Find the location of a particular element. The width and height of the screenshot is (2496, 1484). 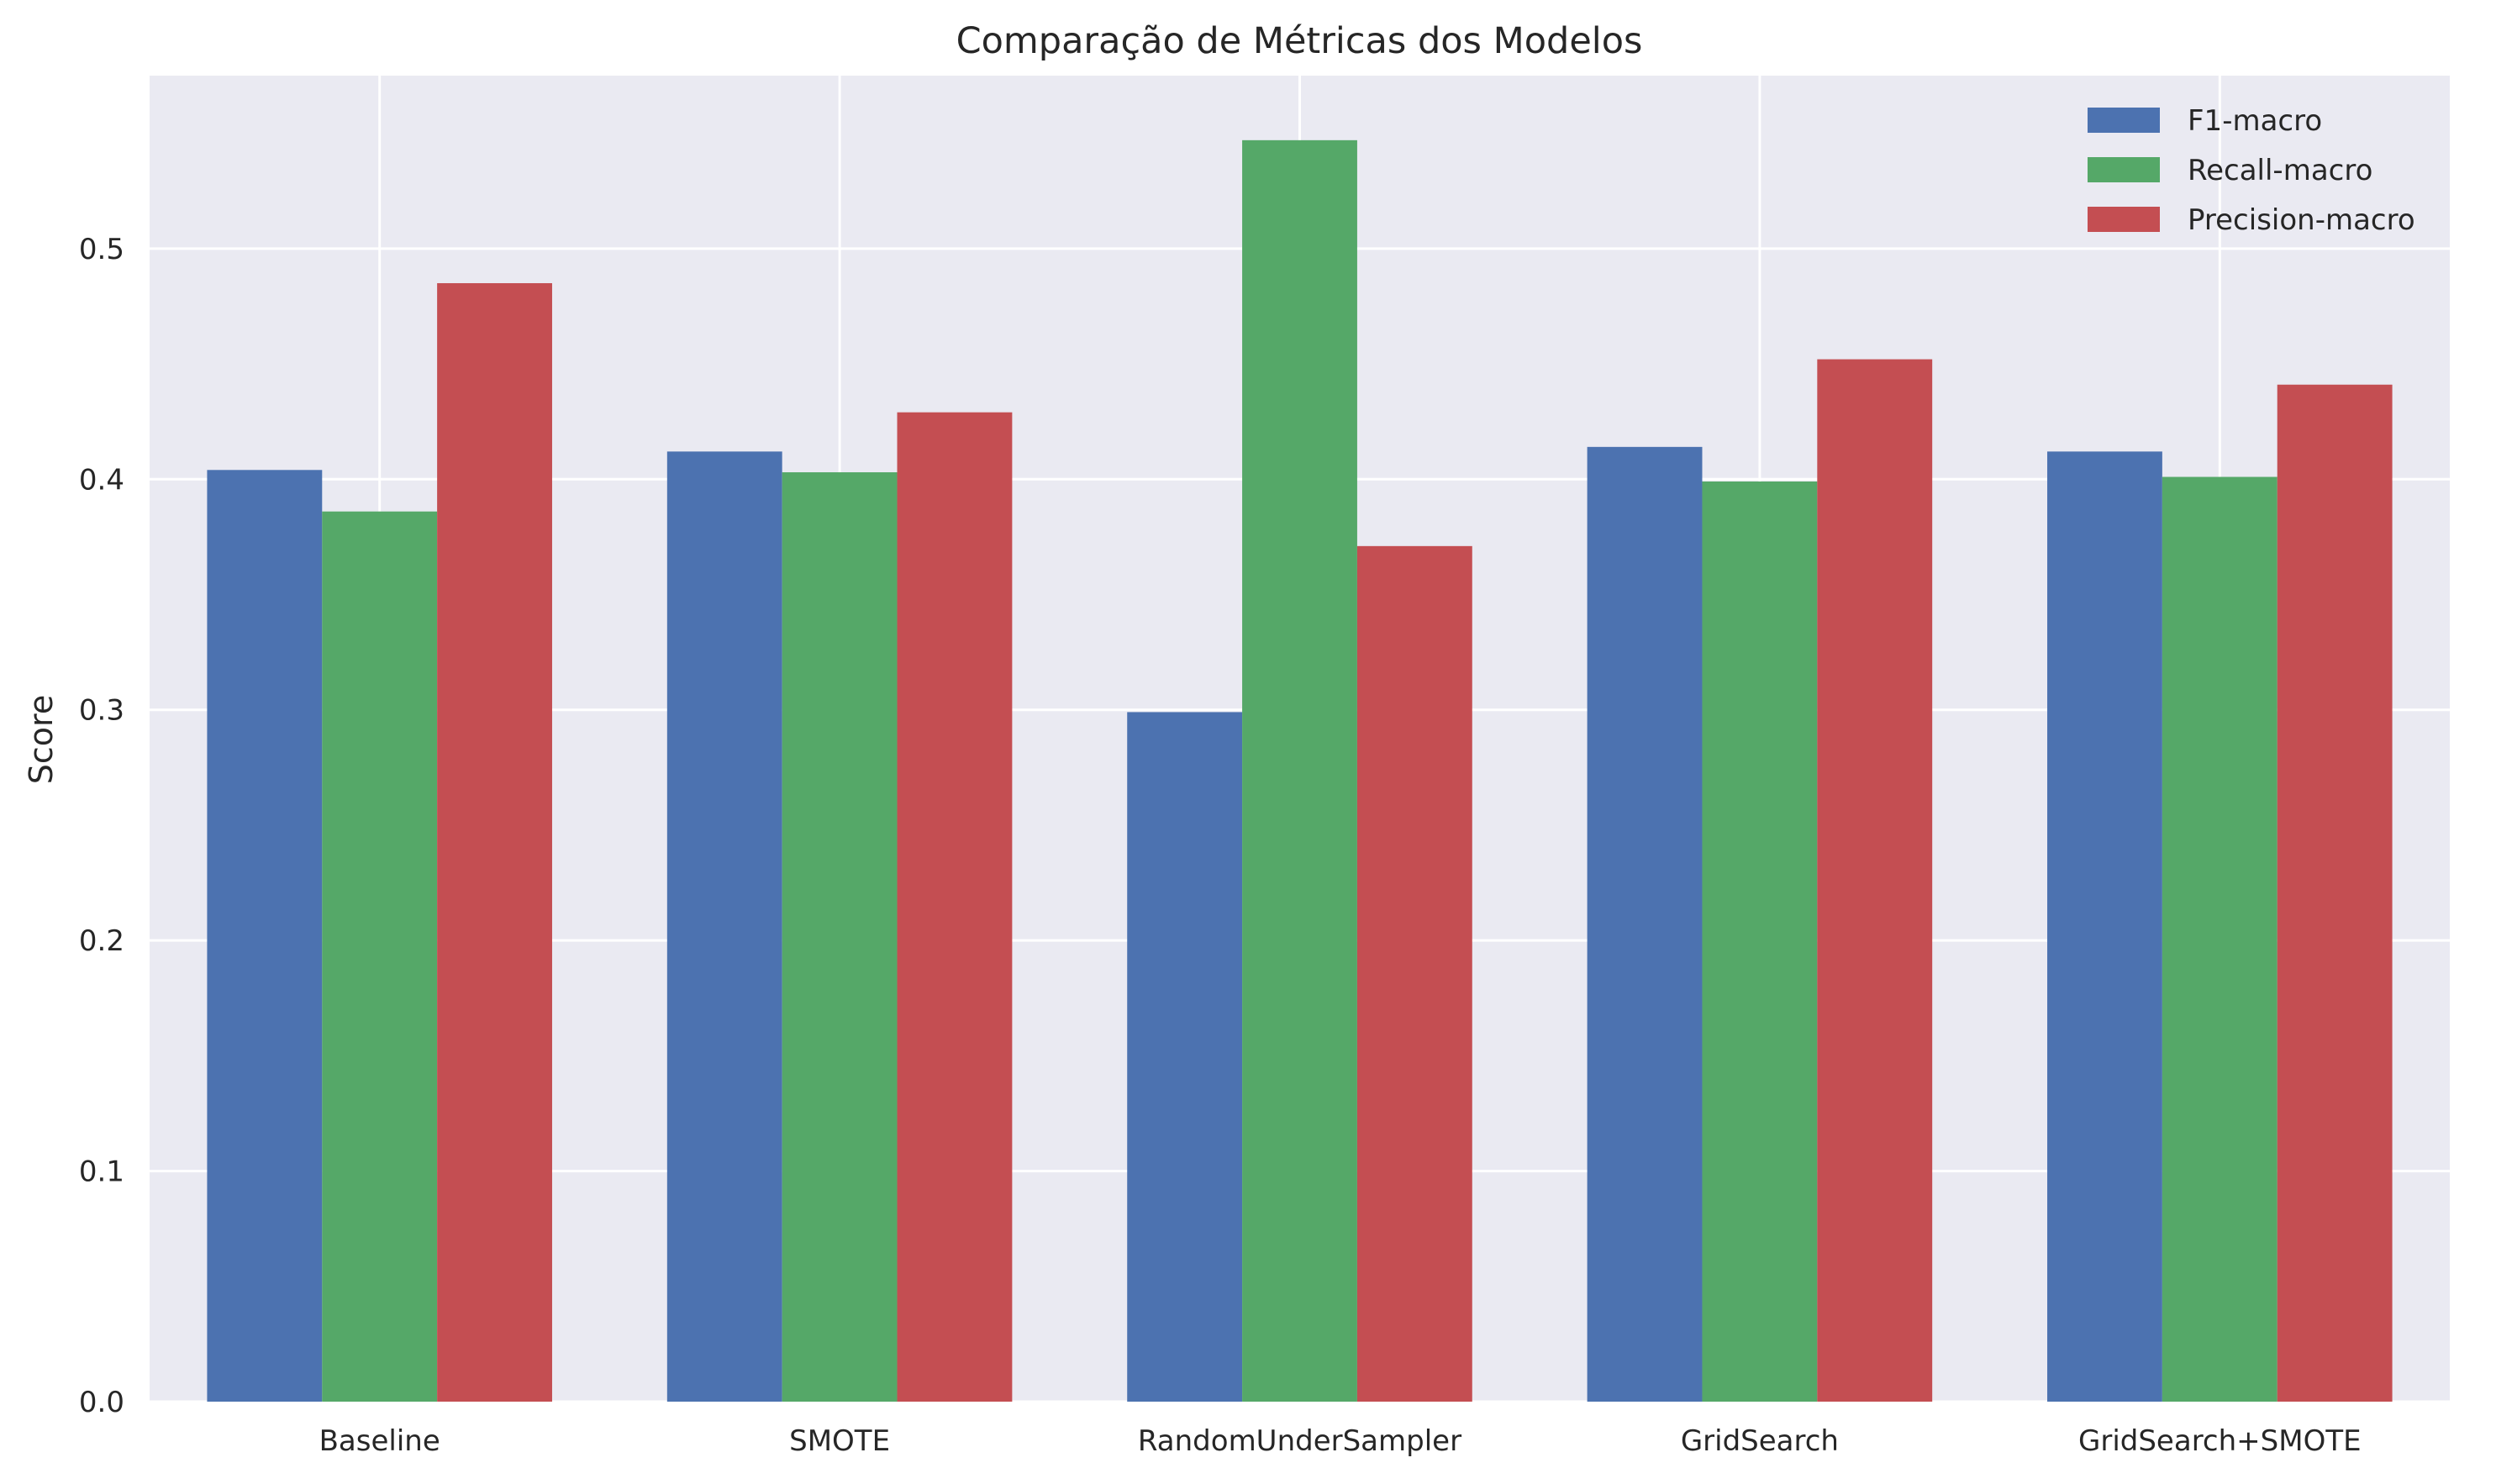

y-tick-label: 0.5 is located at coordinates (102, 250).